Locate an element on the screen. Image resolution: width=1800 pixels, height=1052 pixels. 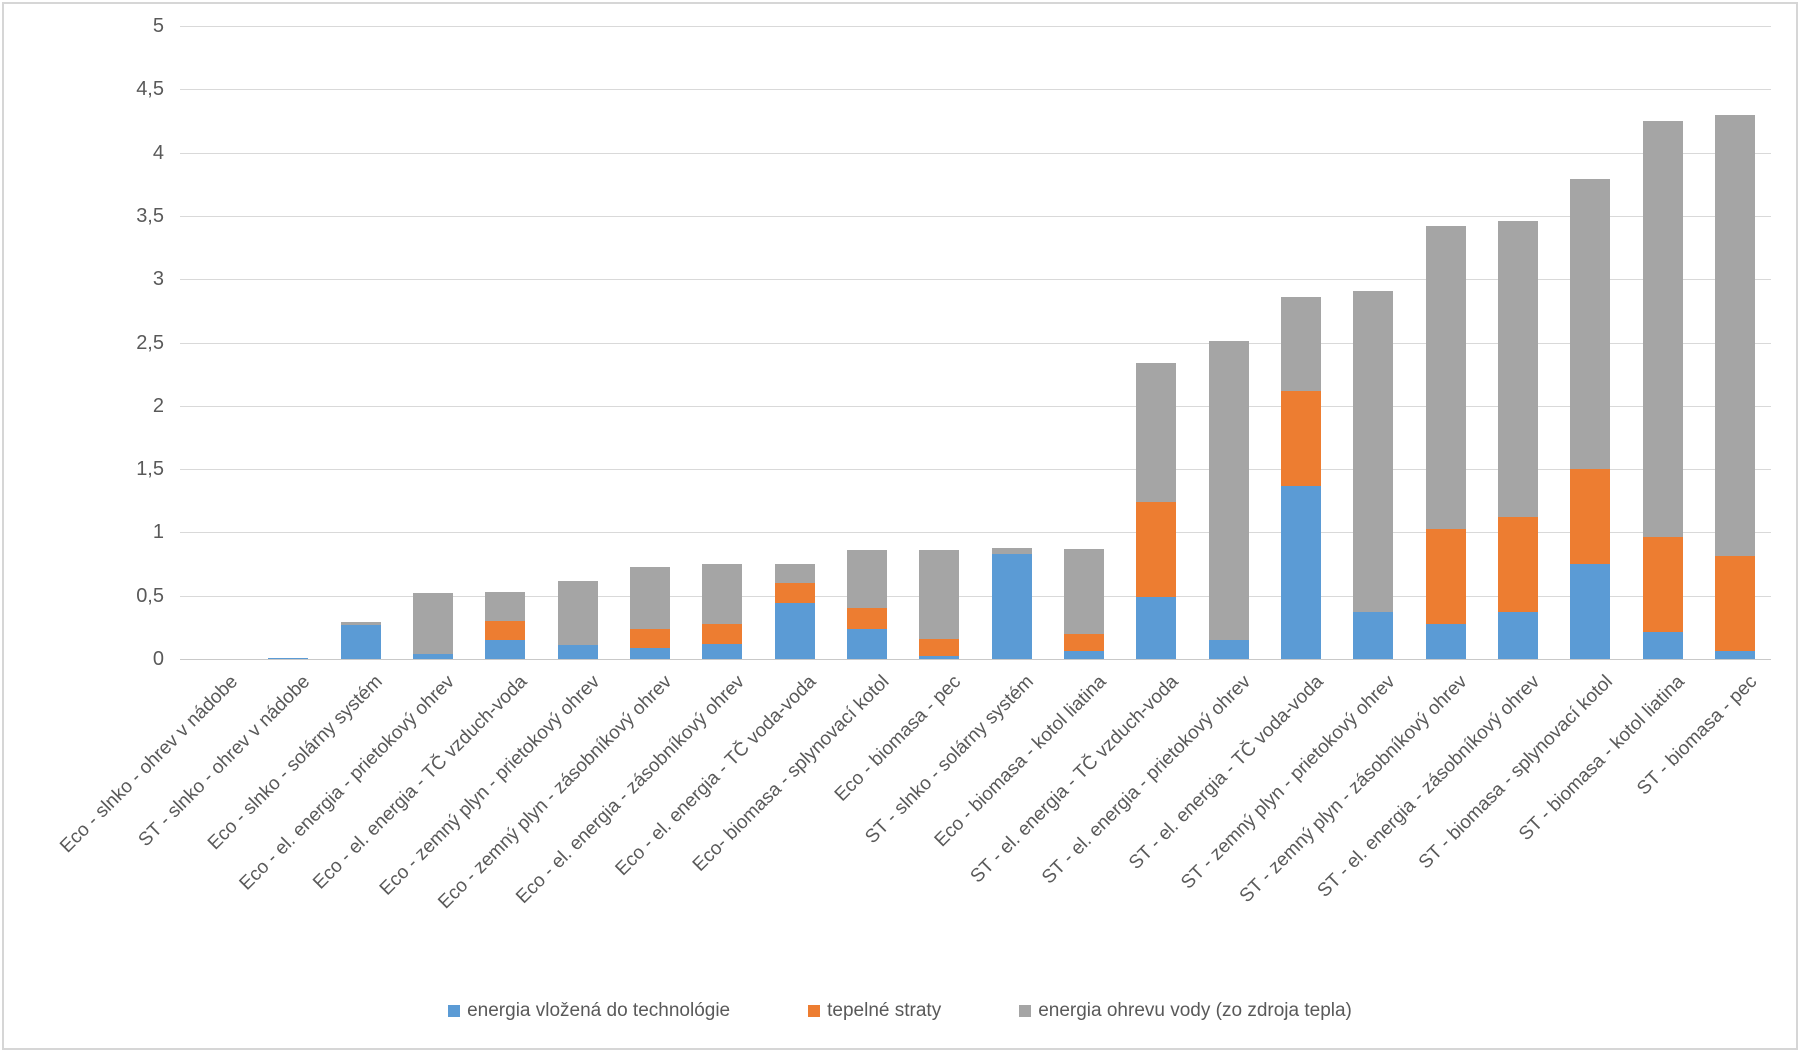
bar-segment-series3-cat16 is located at coordinates (1300, 343).